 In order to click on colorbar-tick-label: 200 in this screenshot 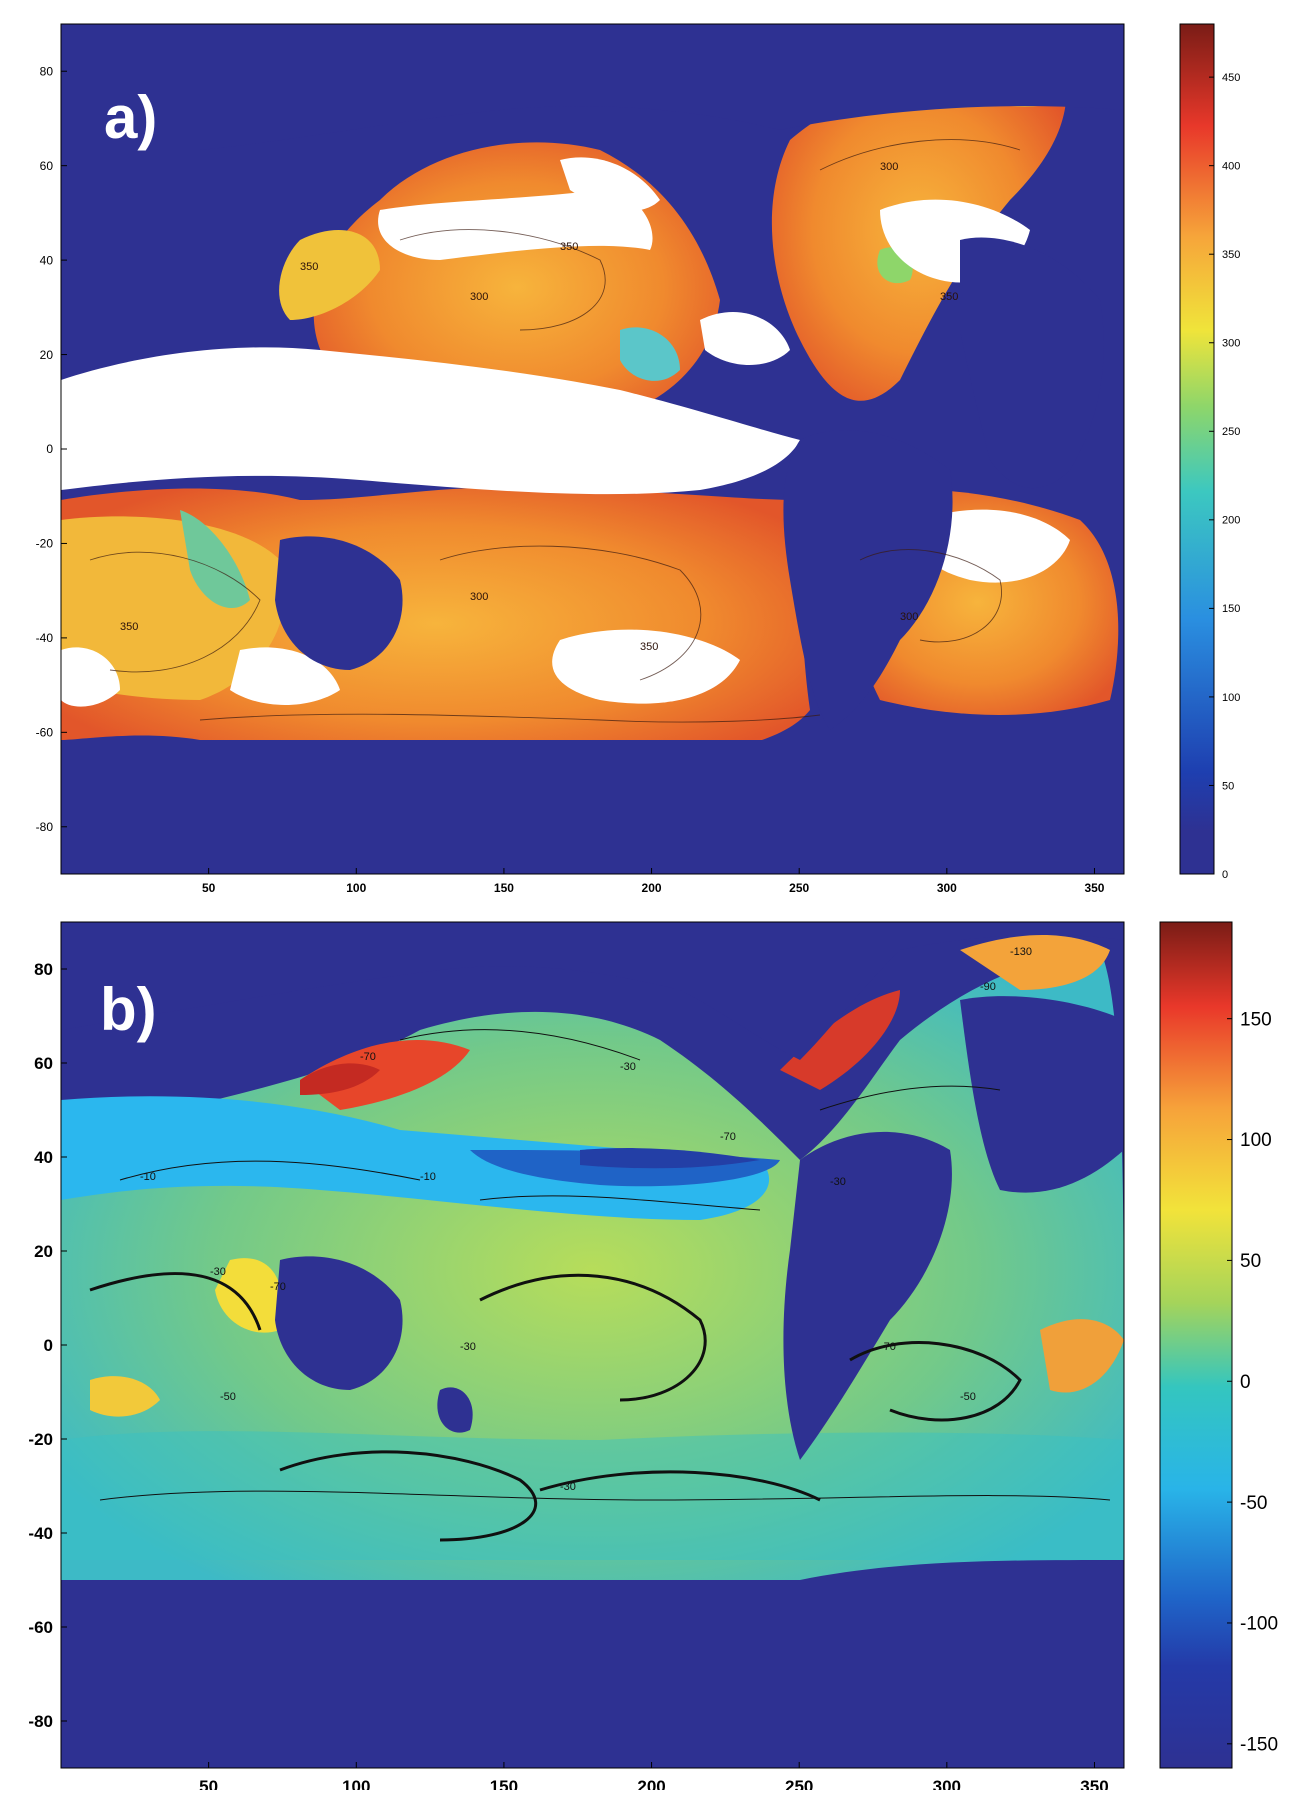, I will do `click(1231, 521)`.